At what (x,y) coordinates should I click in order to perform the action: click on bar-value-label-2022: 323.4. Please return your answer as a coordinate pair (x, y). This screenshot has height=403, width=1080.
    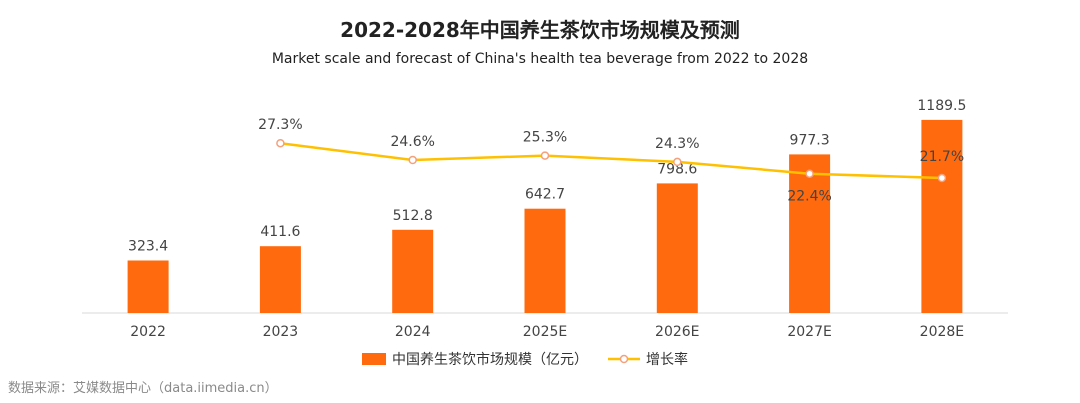
    Looking at the image, I should click on (148, 247).